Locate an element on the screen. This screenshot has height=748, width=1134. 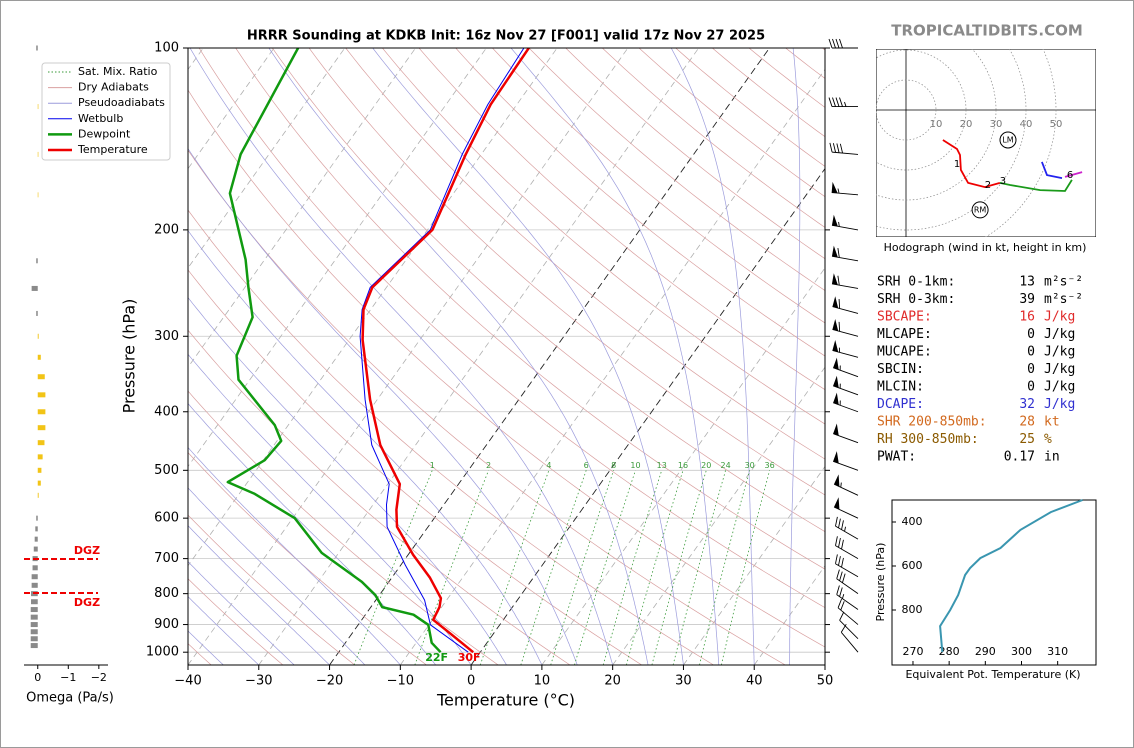
stat-label: MUCAPE: is located at coordinates (904, 352).